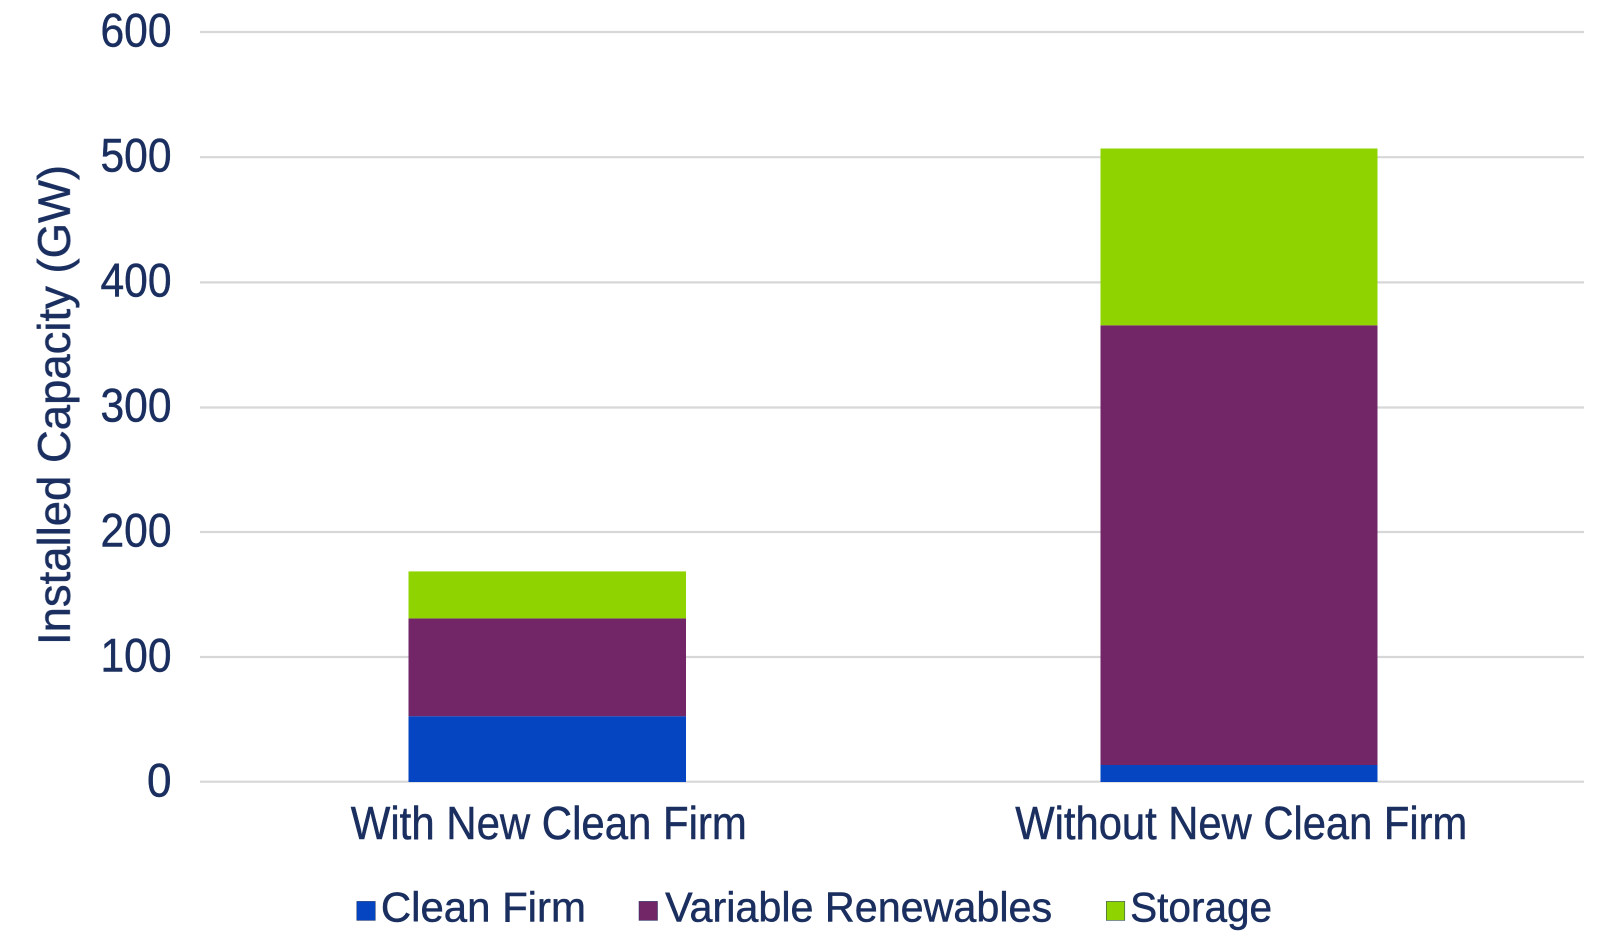  I want to click on svg-text: Without New Clean Firm, so click(1241, 823).